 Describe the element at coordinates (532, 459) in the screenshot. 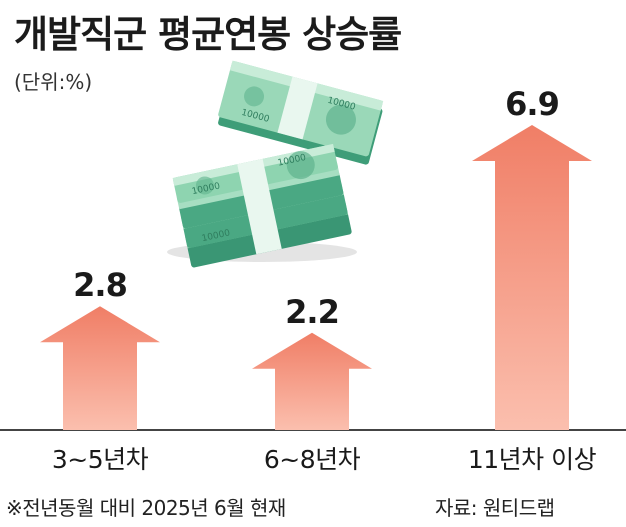

I see `category-label: 11년차 이상` at that location.